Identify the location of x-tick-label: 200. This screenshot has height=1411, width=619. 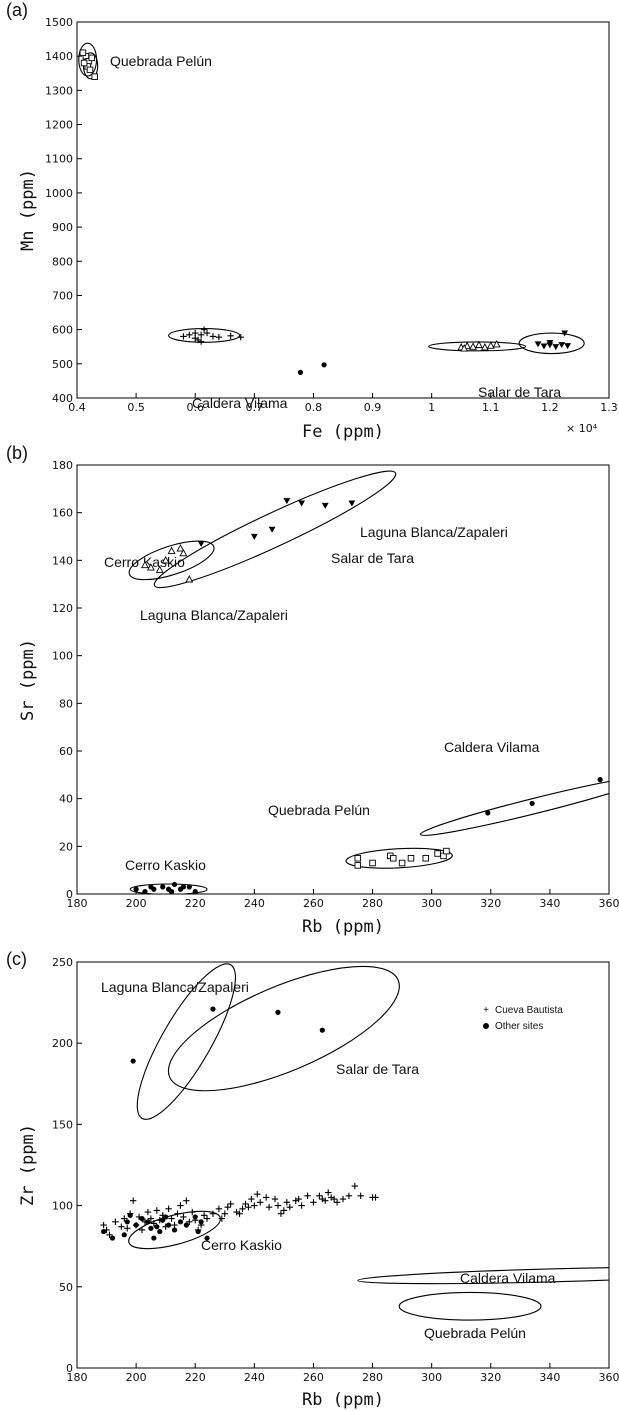
(136, 903).